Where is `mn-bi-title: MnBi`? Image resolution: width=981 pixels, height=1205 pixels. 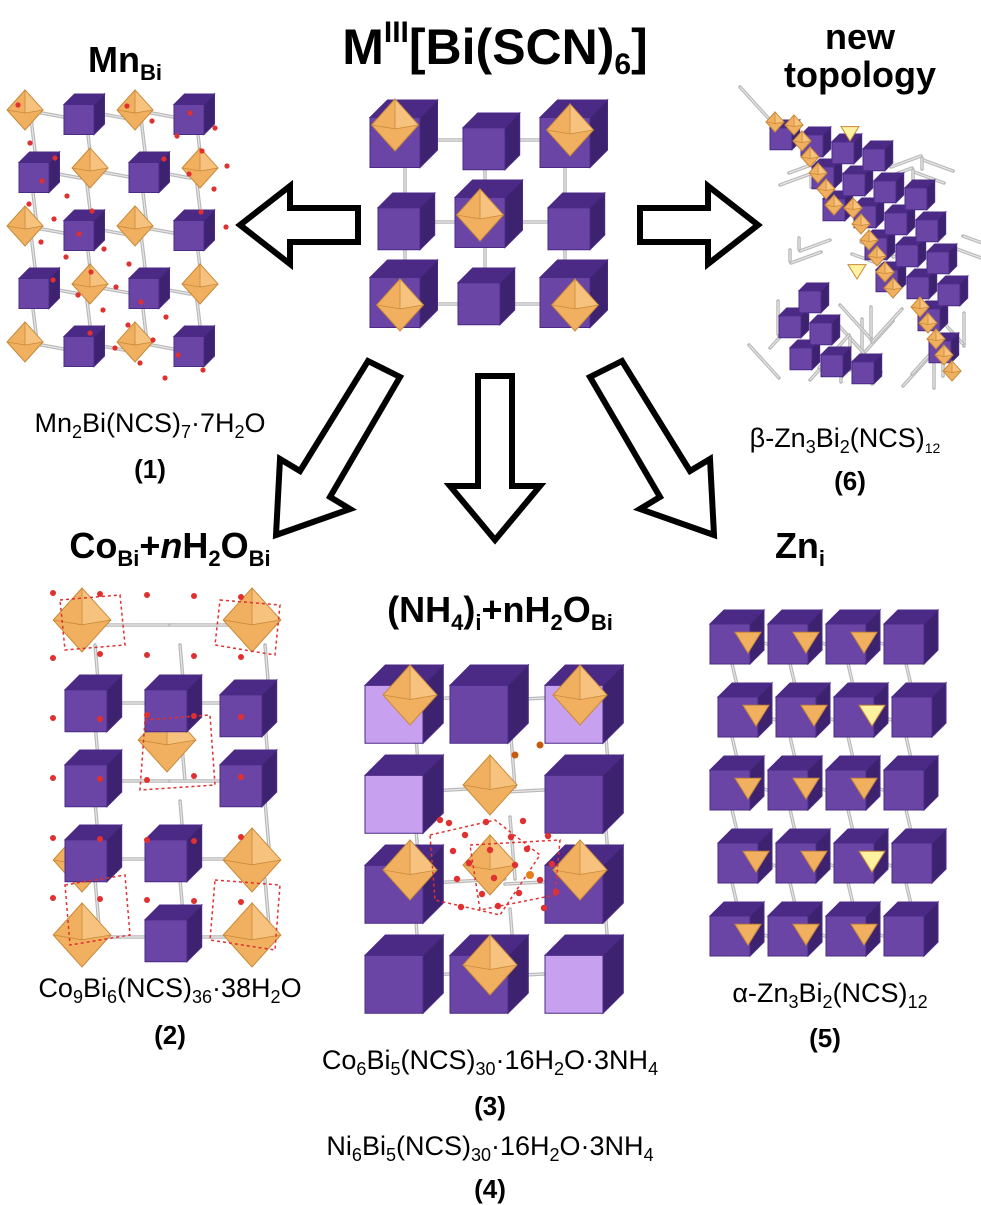
mn-bi-title: MnBi is located at coordinates (125, 62).